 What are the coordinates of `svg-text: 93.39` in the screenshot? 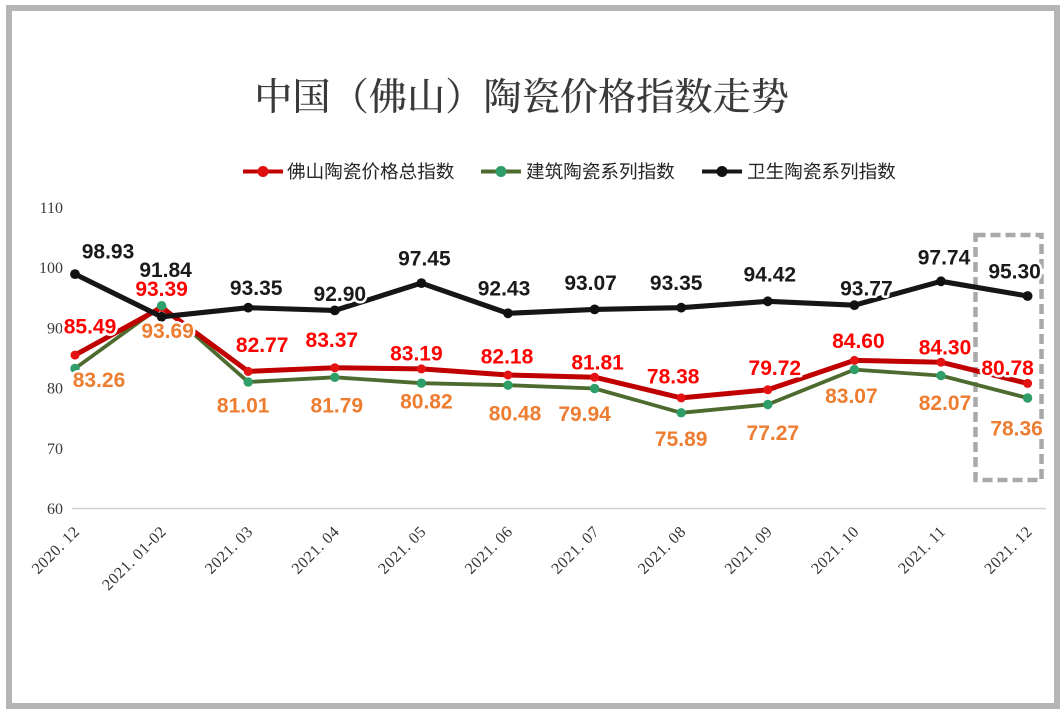 It's located at (161, 289).